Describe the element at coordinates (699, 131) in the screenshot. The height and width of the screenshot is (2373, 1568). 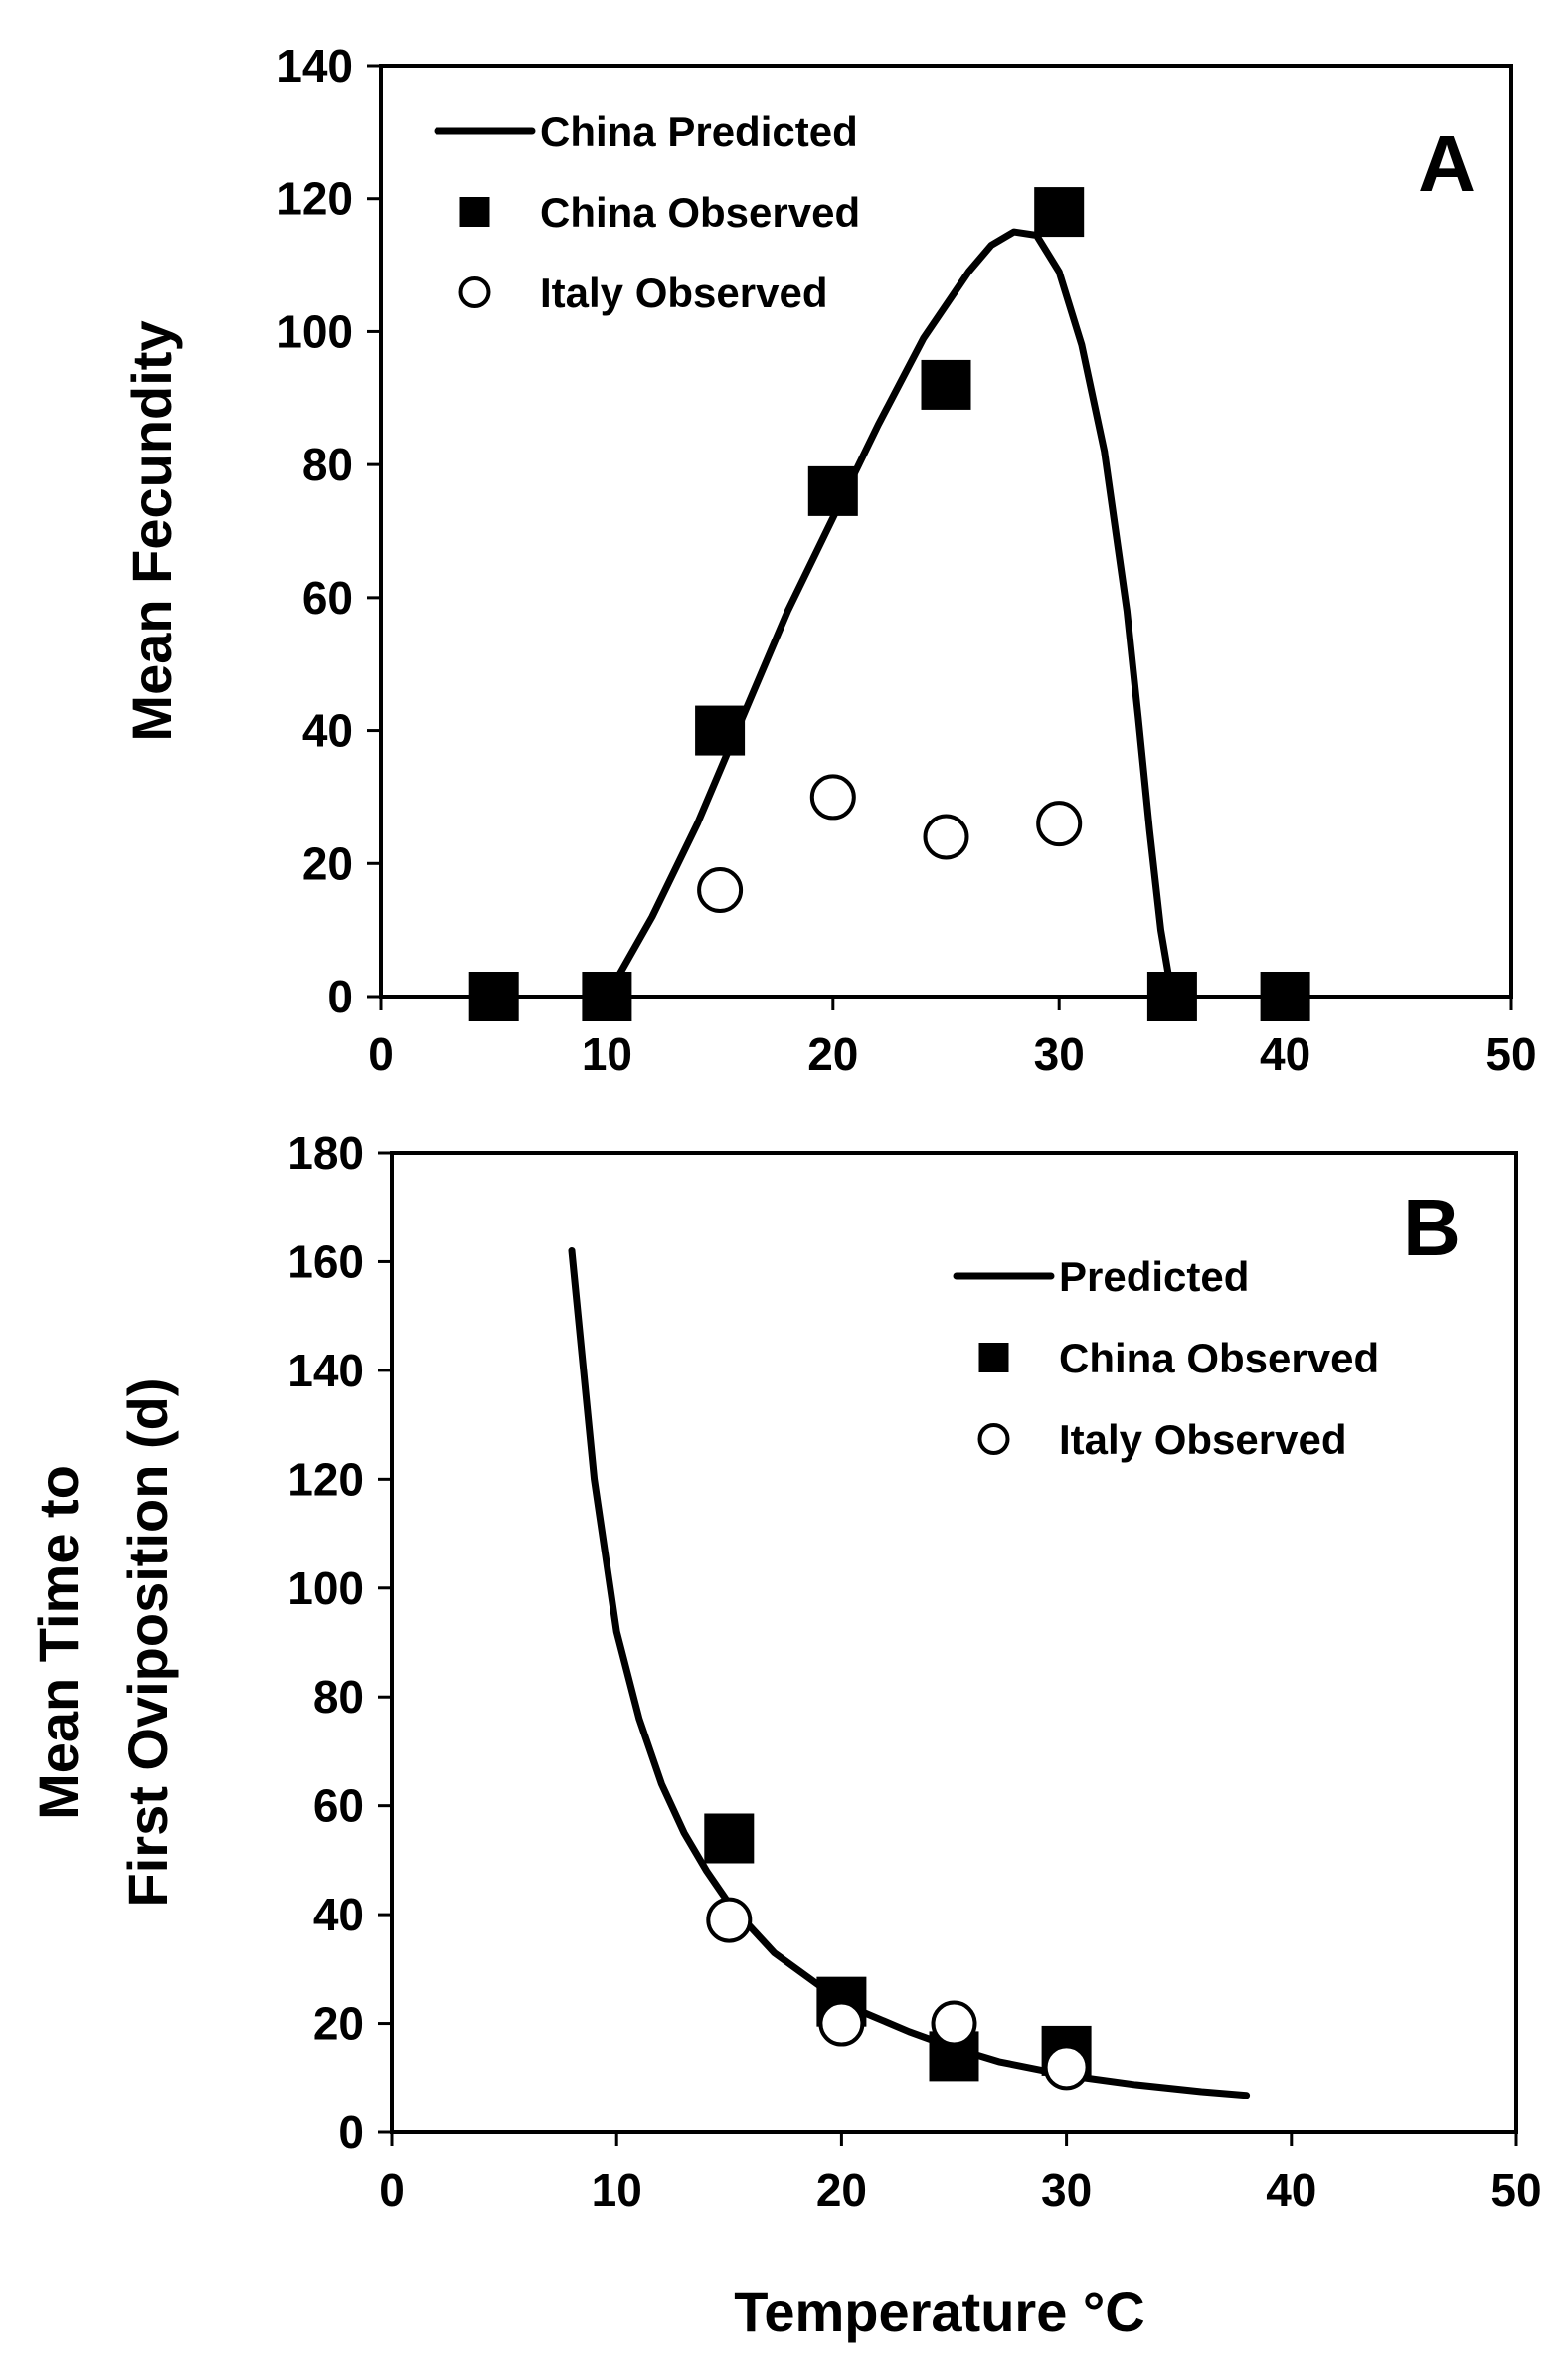
I see `legend-label: China Predicted` at that location.